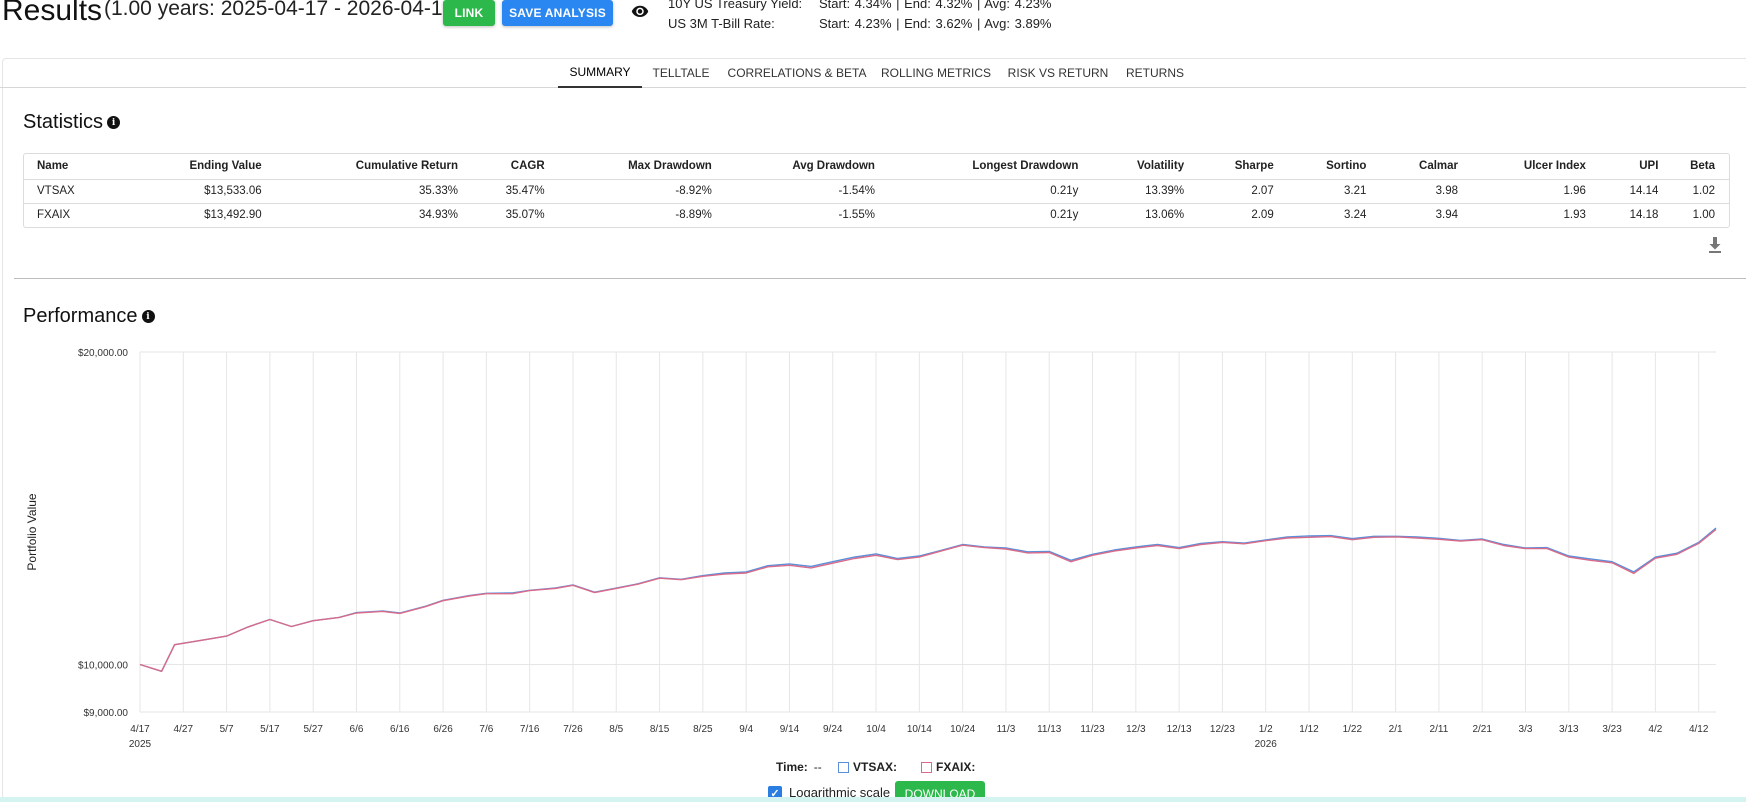 The image size is (1746, 802). I want to click on save-analysis-button: SAVE ANALYSIS, so click(557, 13).